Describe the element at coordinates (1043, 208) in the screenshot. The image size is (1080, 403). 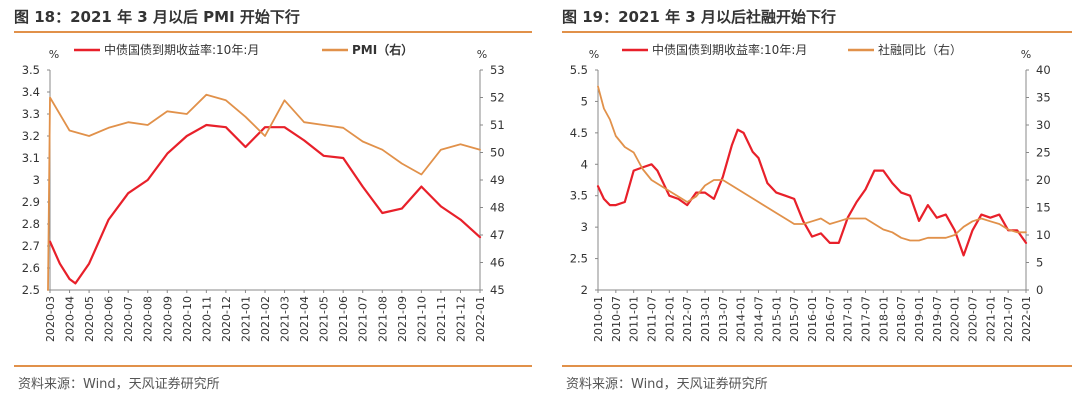
I see `y-tick-label-right: 15` at that location.